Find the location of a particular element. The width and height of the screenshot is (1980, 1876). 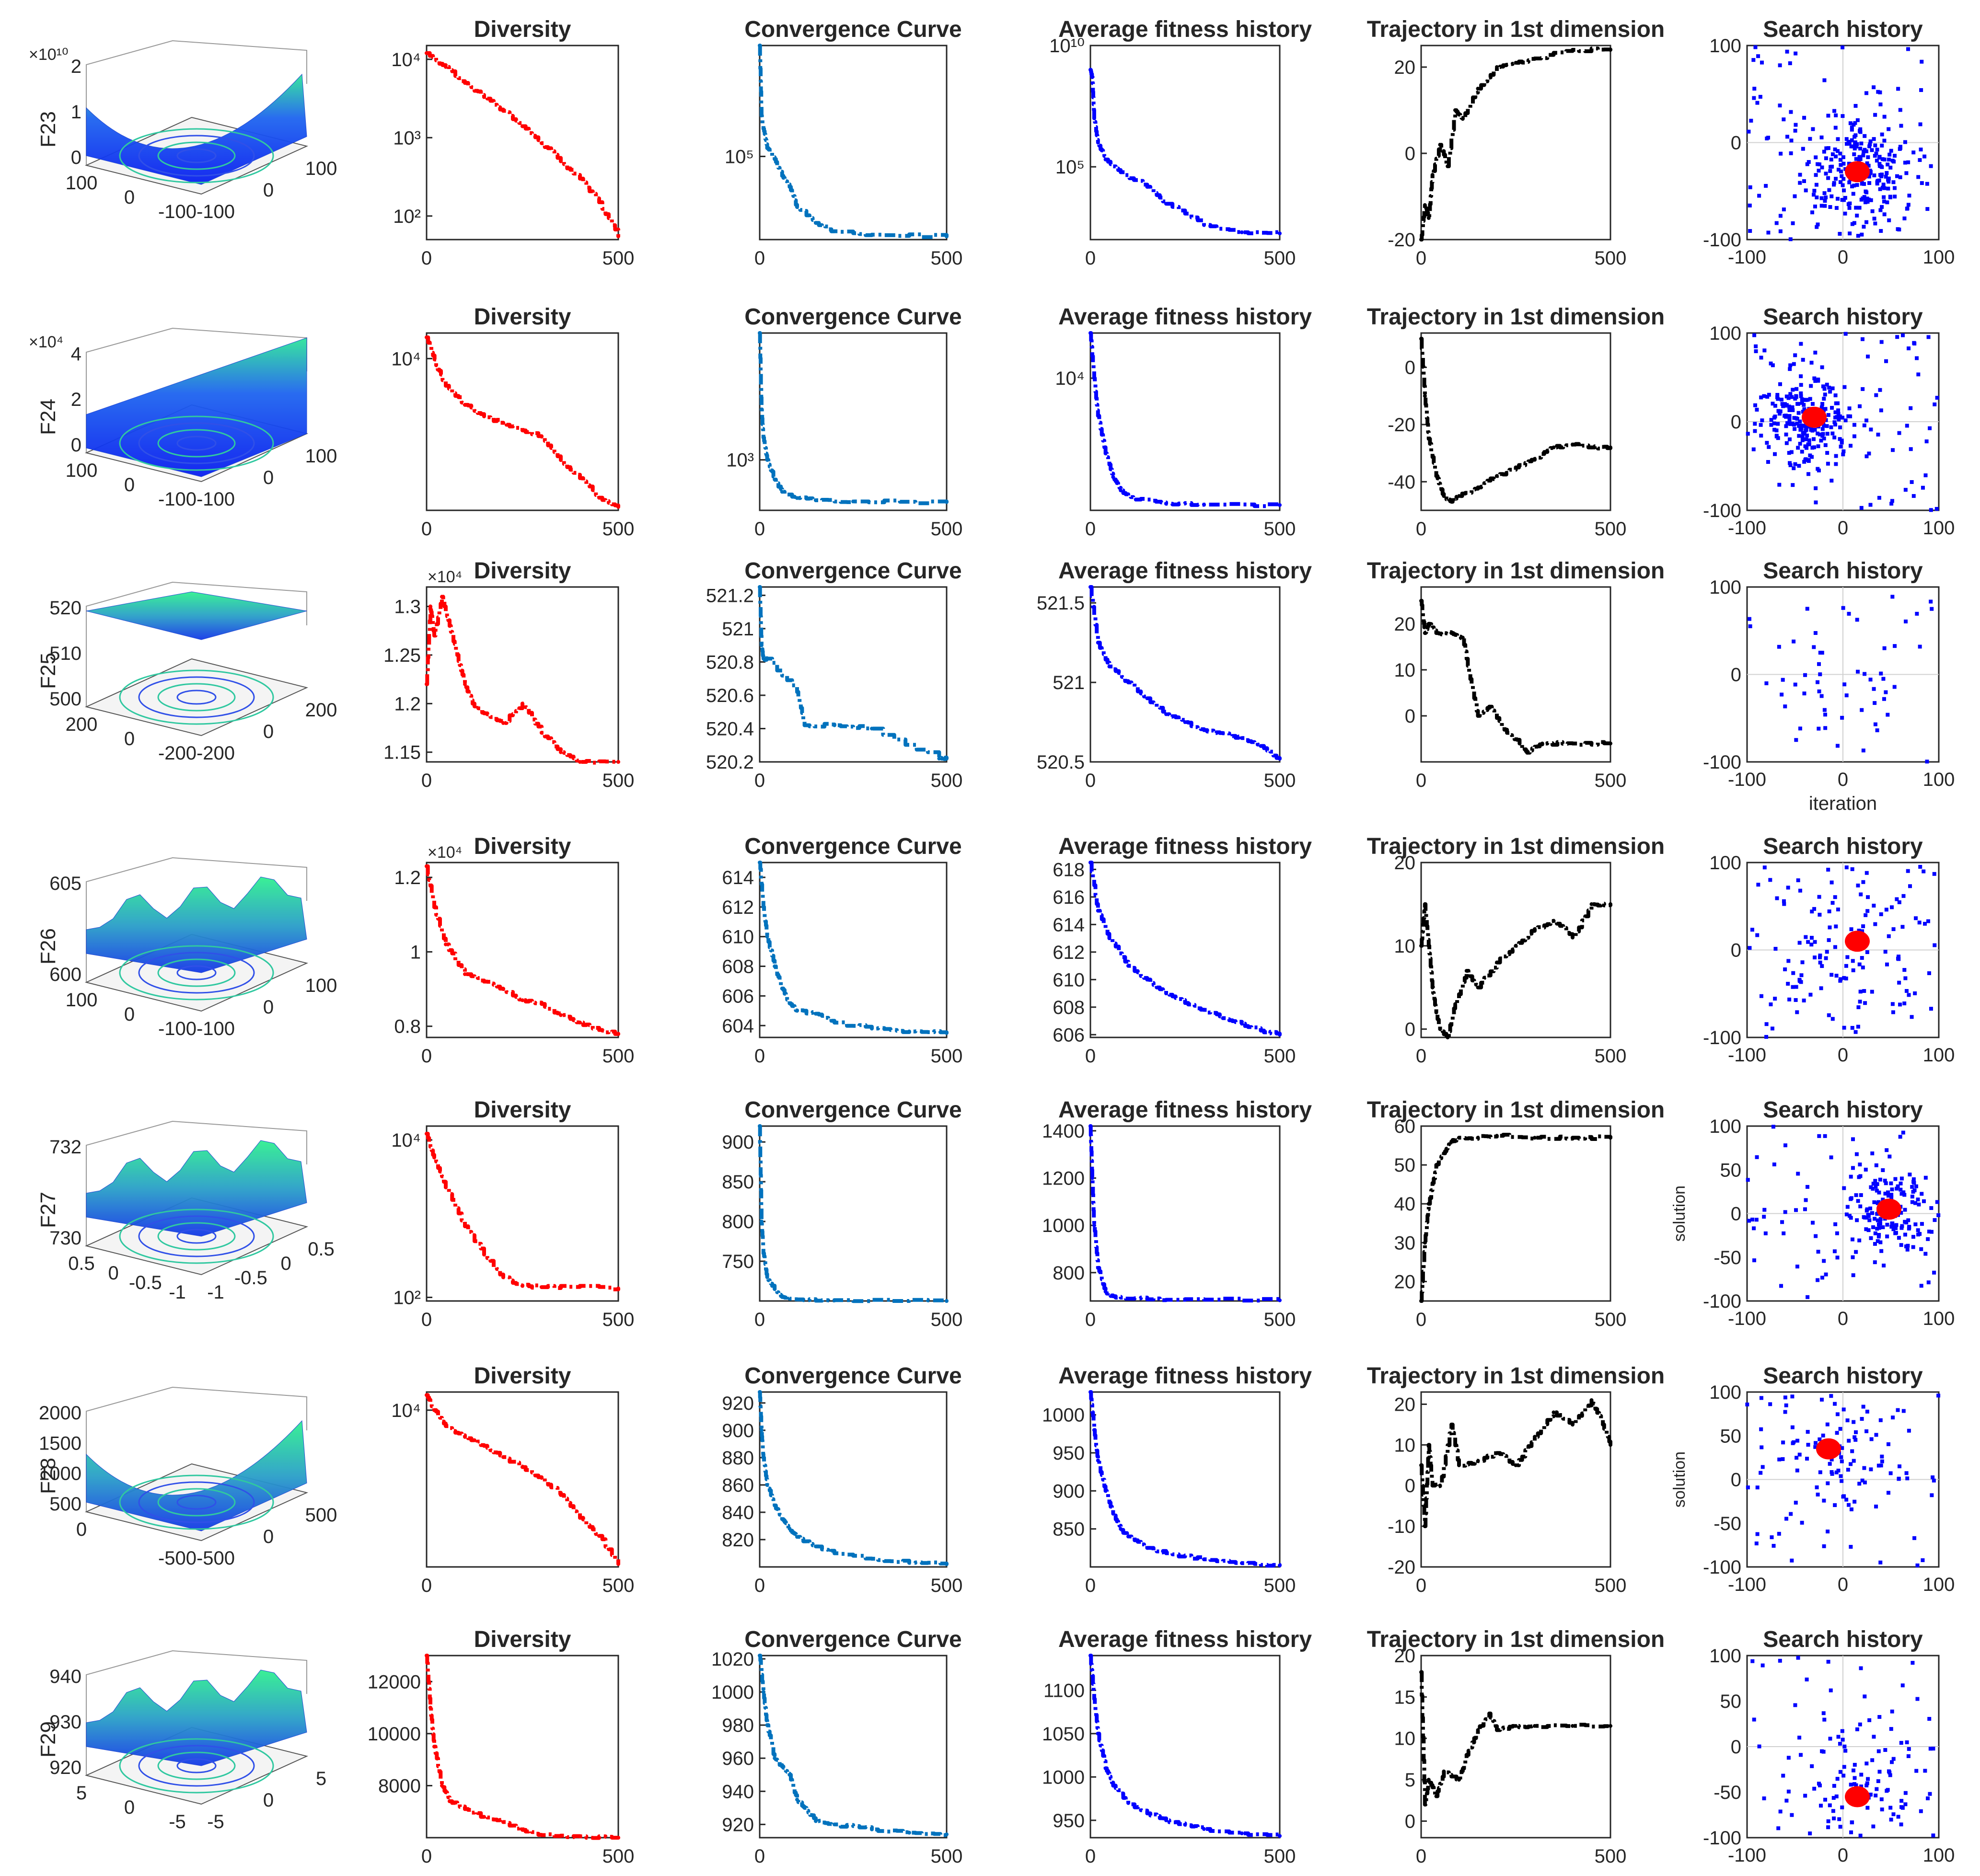

y-tick-label: 0 is located at coordinates (286, 1263).